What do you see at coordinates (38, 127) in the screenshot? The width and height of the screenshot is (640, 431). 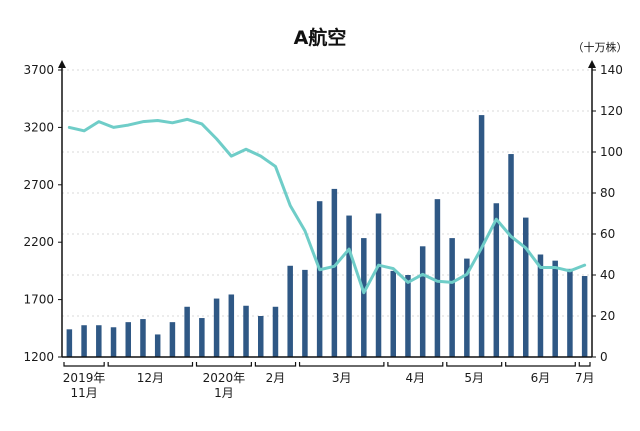 I see `left-tick-label: 3200` at bounding box center [38, 127].